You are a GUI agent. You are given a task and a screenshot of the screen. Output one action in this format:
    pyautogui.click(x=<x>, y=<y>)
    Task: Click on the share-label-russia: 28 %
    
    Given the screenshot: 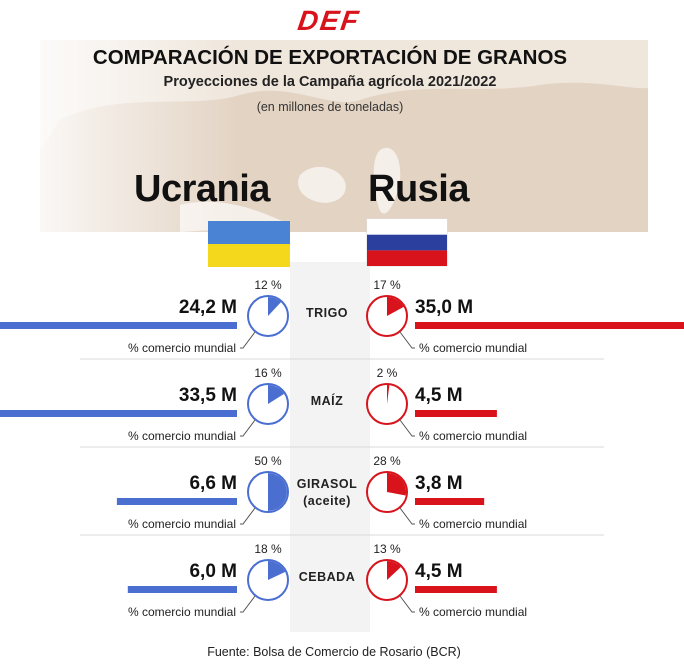 What is the action you would take?
    pyautogui.click(x=387, y=461)
    